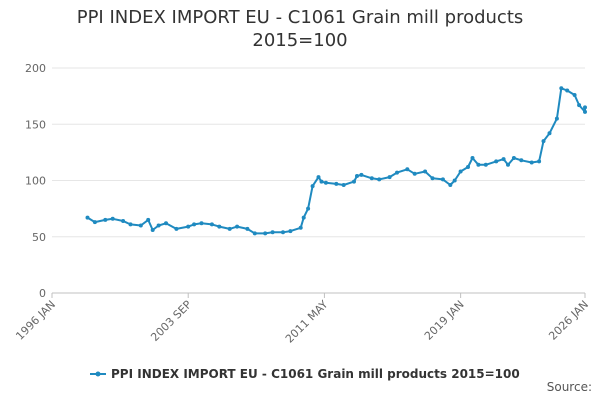 The height and width of the screenshot is (400, 600). Describe the element at coordinates (35, 320) in the screenshot. I see `x-tick-label-0: 1996 JAN` at that location.